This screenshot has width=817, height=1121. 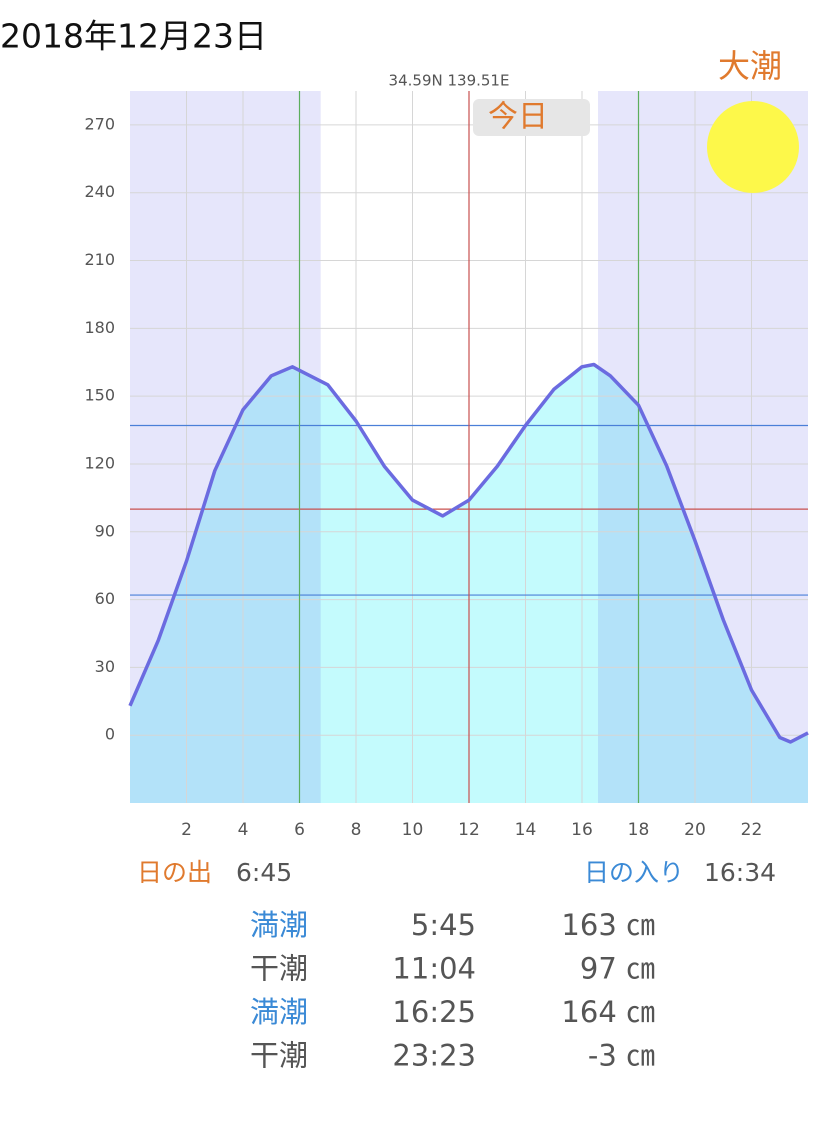 What do you see at coordinates (105, 666) in the screenshot?
I see `y-tick-label: 30` at bounding box center [105, 666].